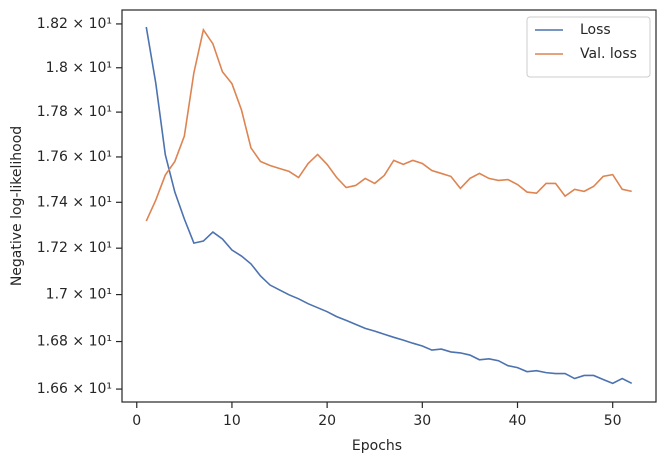 The image size is (667, 463). Describe the element at coordinates (74, 24) in the screenshot. I see `y-tick-label: 1.82 × 10¹` at that location.